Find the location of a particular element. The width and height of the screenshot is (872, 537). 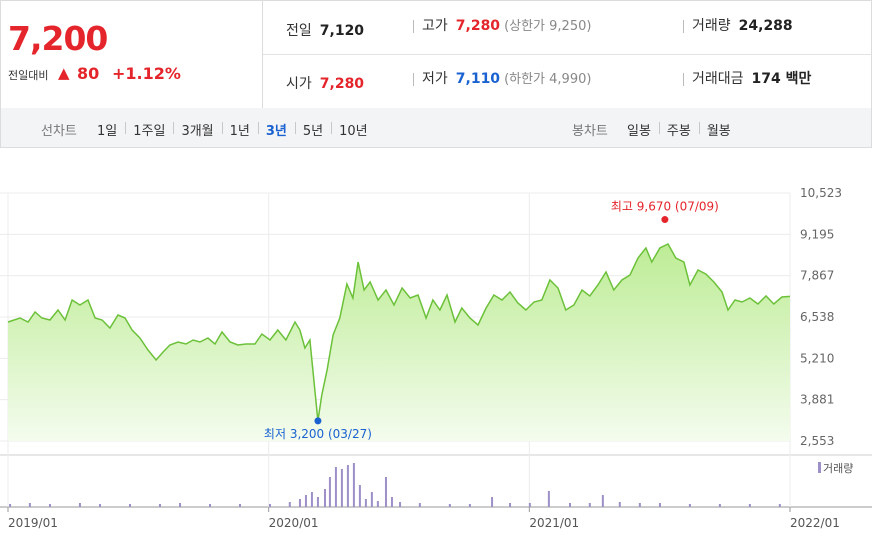

stat-label: 전일 is located at coordinates (299, 31).